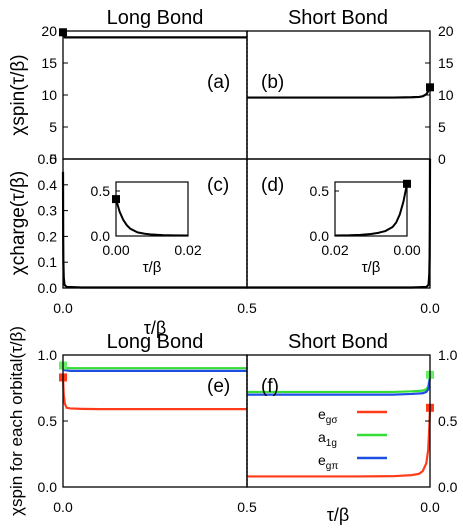  I want to click on series-line-f-egπ, so click(339, 386).